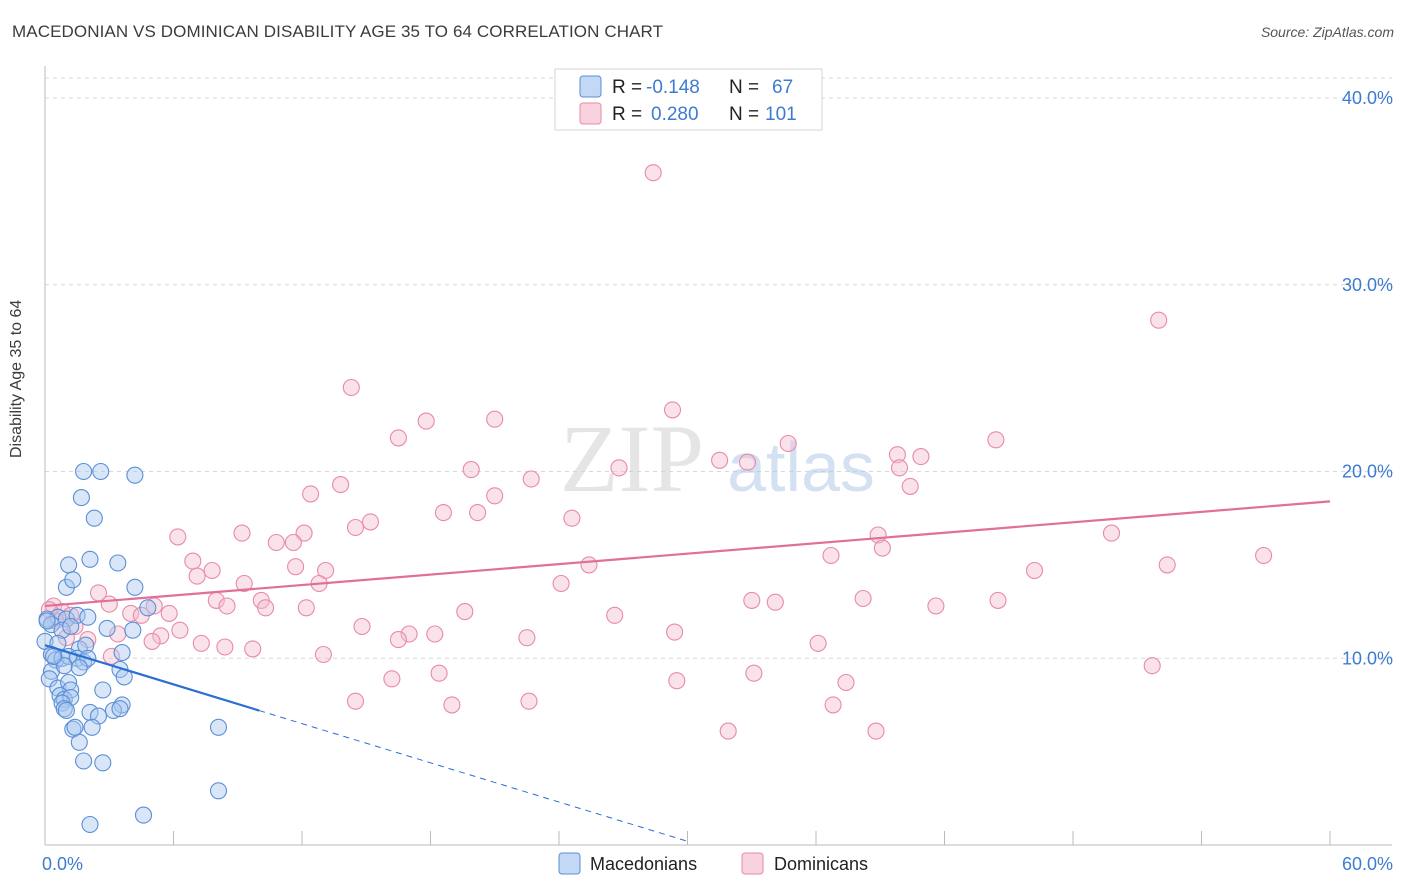 The image size is (1406, 892). Describe the element at coordinates (752, 863) in the screenshot. I see `bottom-legend-swatch-dominicans` at that location.